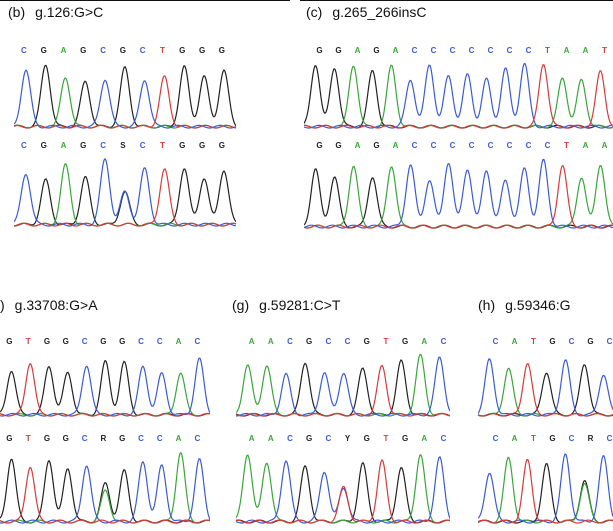  I want to click on base-call-b-bottom-5: S, so click(123, 145).